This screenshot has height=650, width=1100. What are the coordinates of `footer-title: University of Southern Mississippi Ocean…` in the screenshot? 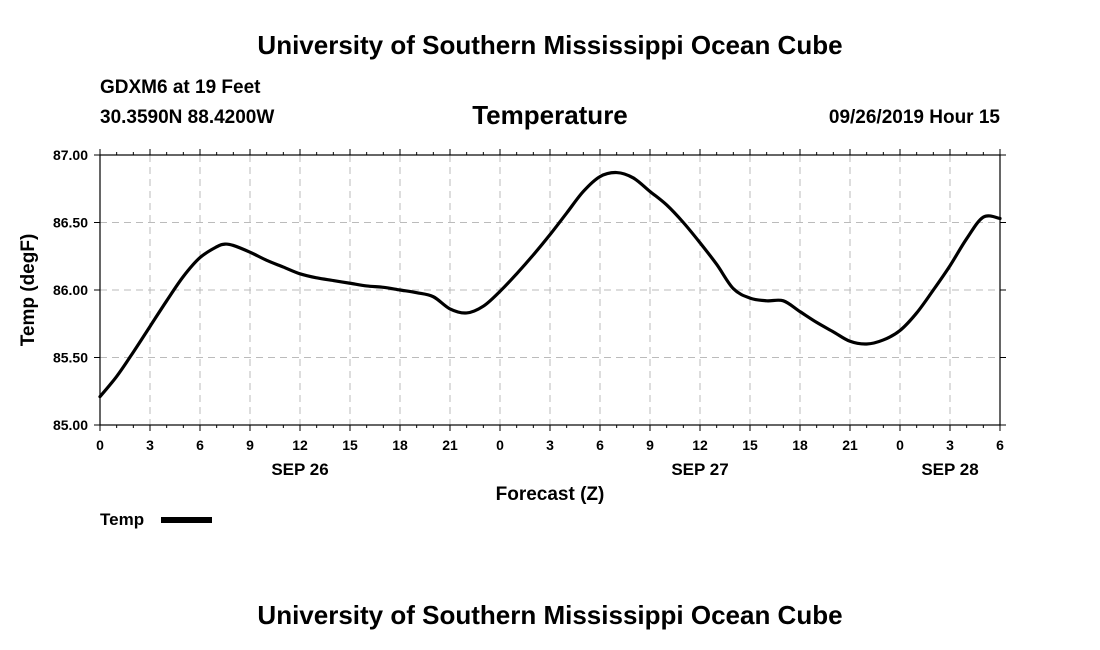 It's located at (550, 615).